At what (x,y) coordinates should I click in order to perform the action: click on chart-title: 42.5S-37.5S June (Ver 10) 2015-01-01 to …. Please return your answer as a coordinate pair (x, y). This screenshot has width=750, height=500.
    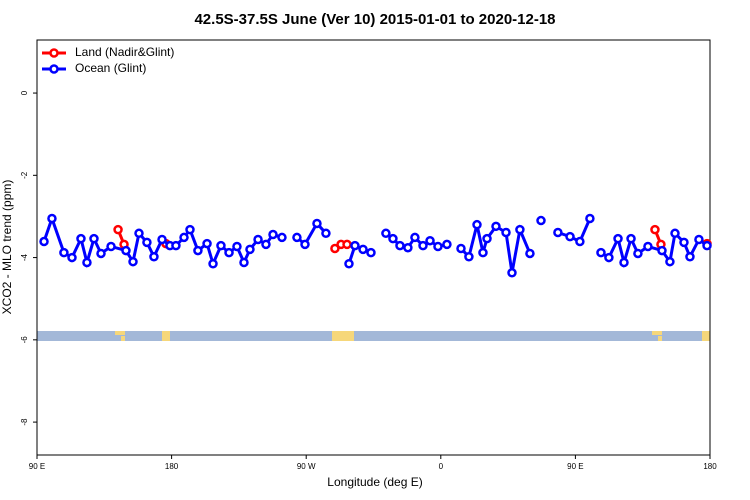
    Looking at the image, I should click on (374, 19).